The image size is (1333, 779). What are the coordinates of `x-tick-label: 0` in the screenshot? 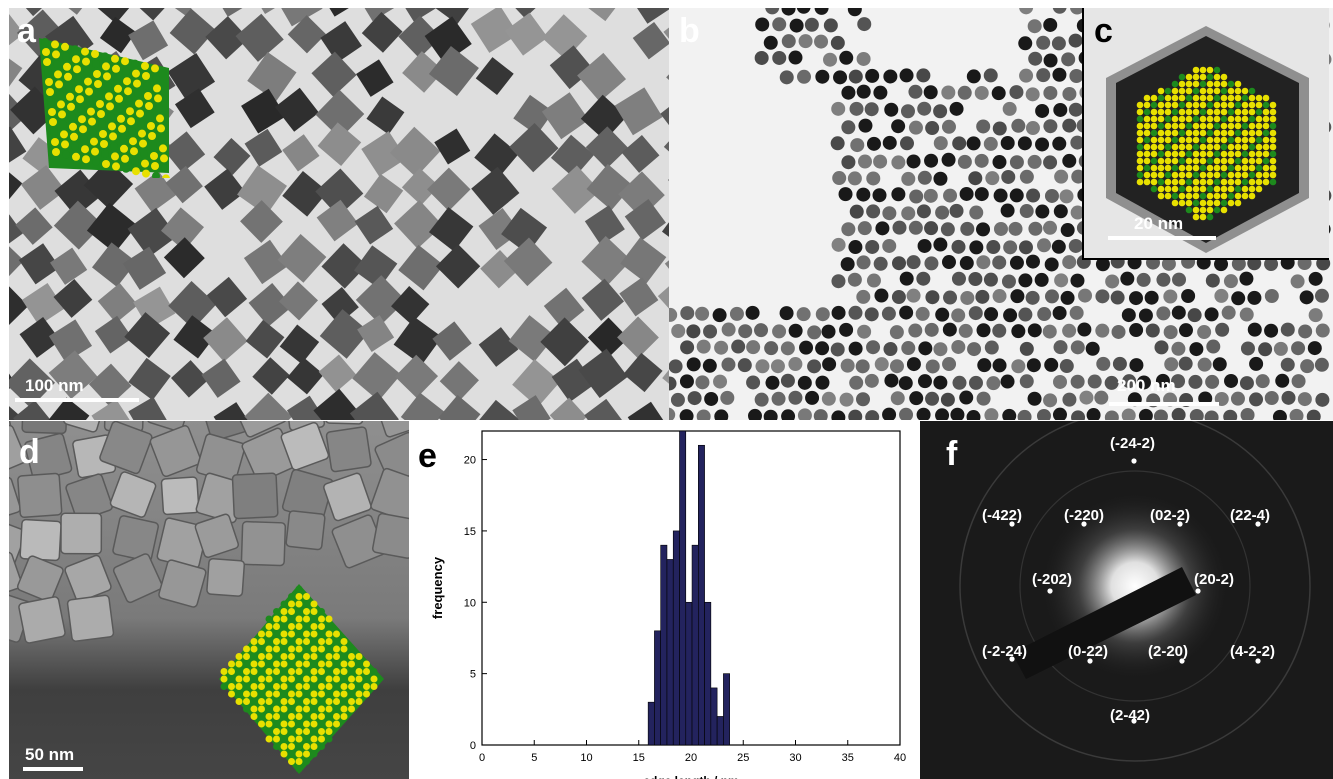 It's located at (482, 758).